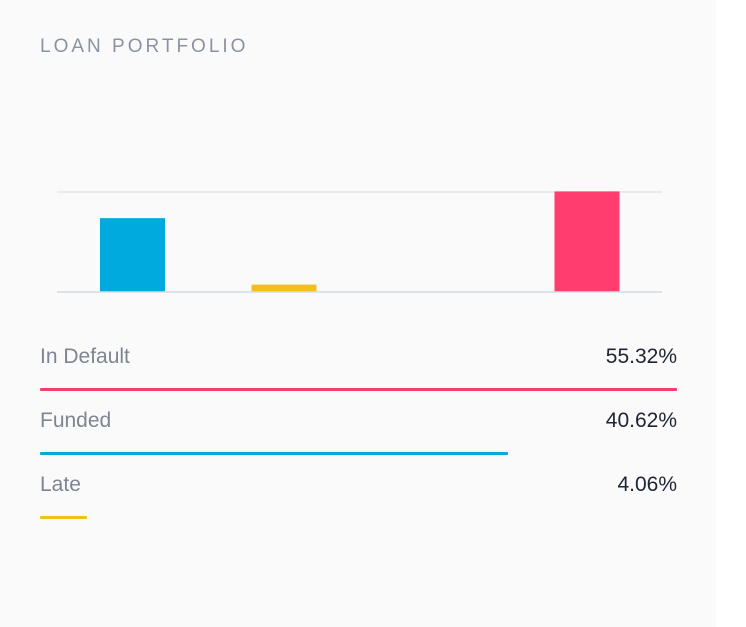 This screenshot has height=627, width=746. What do you see at coordinates (132, 255) in the screenshot?
I see `chart-bar-funded` at bounding box center [132, 255].